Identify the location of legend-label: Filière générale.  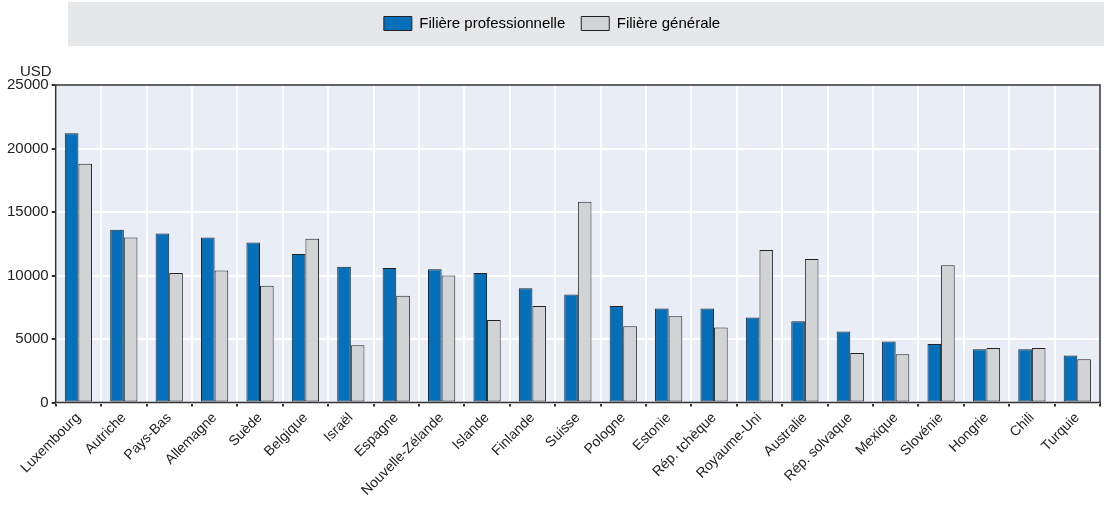
(668, 22).